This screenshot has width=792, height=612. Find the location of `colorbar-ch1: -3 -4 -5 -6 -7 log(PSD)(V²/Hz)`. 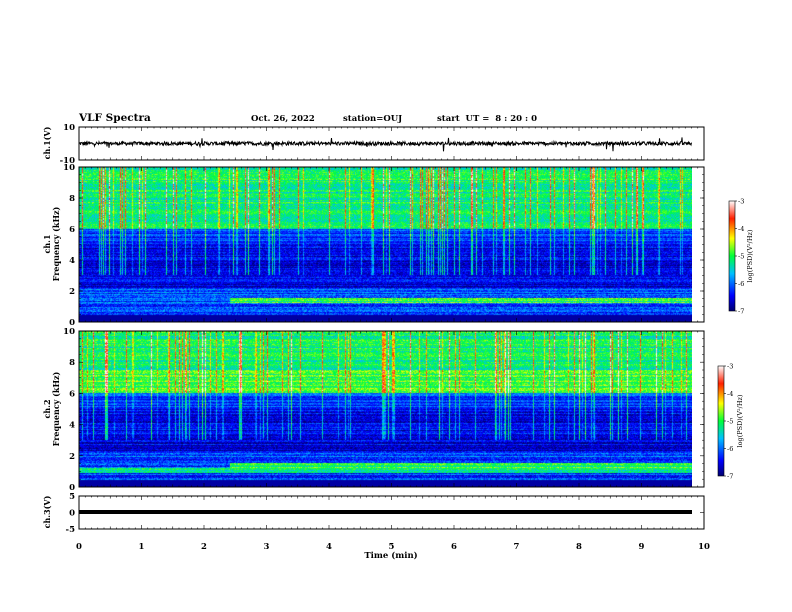

colorbar-ch1: -3 -4 -5 -6 -7 log(PSD)(V²/Hz) is located at coordinates (741, 257).